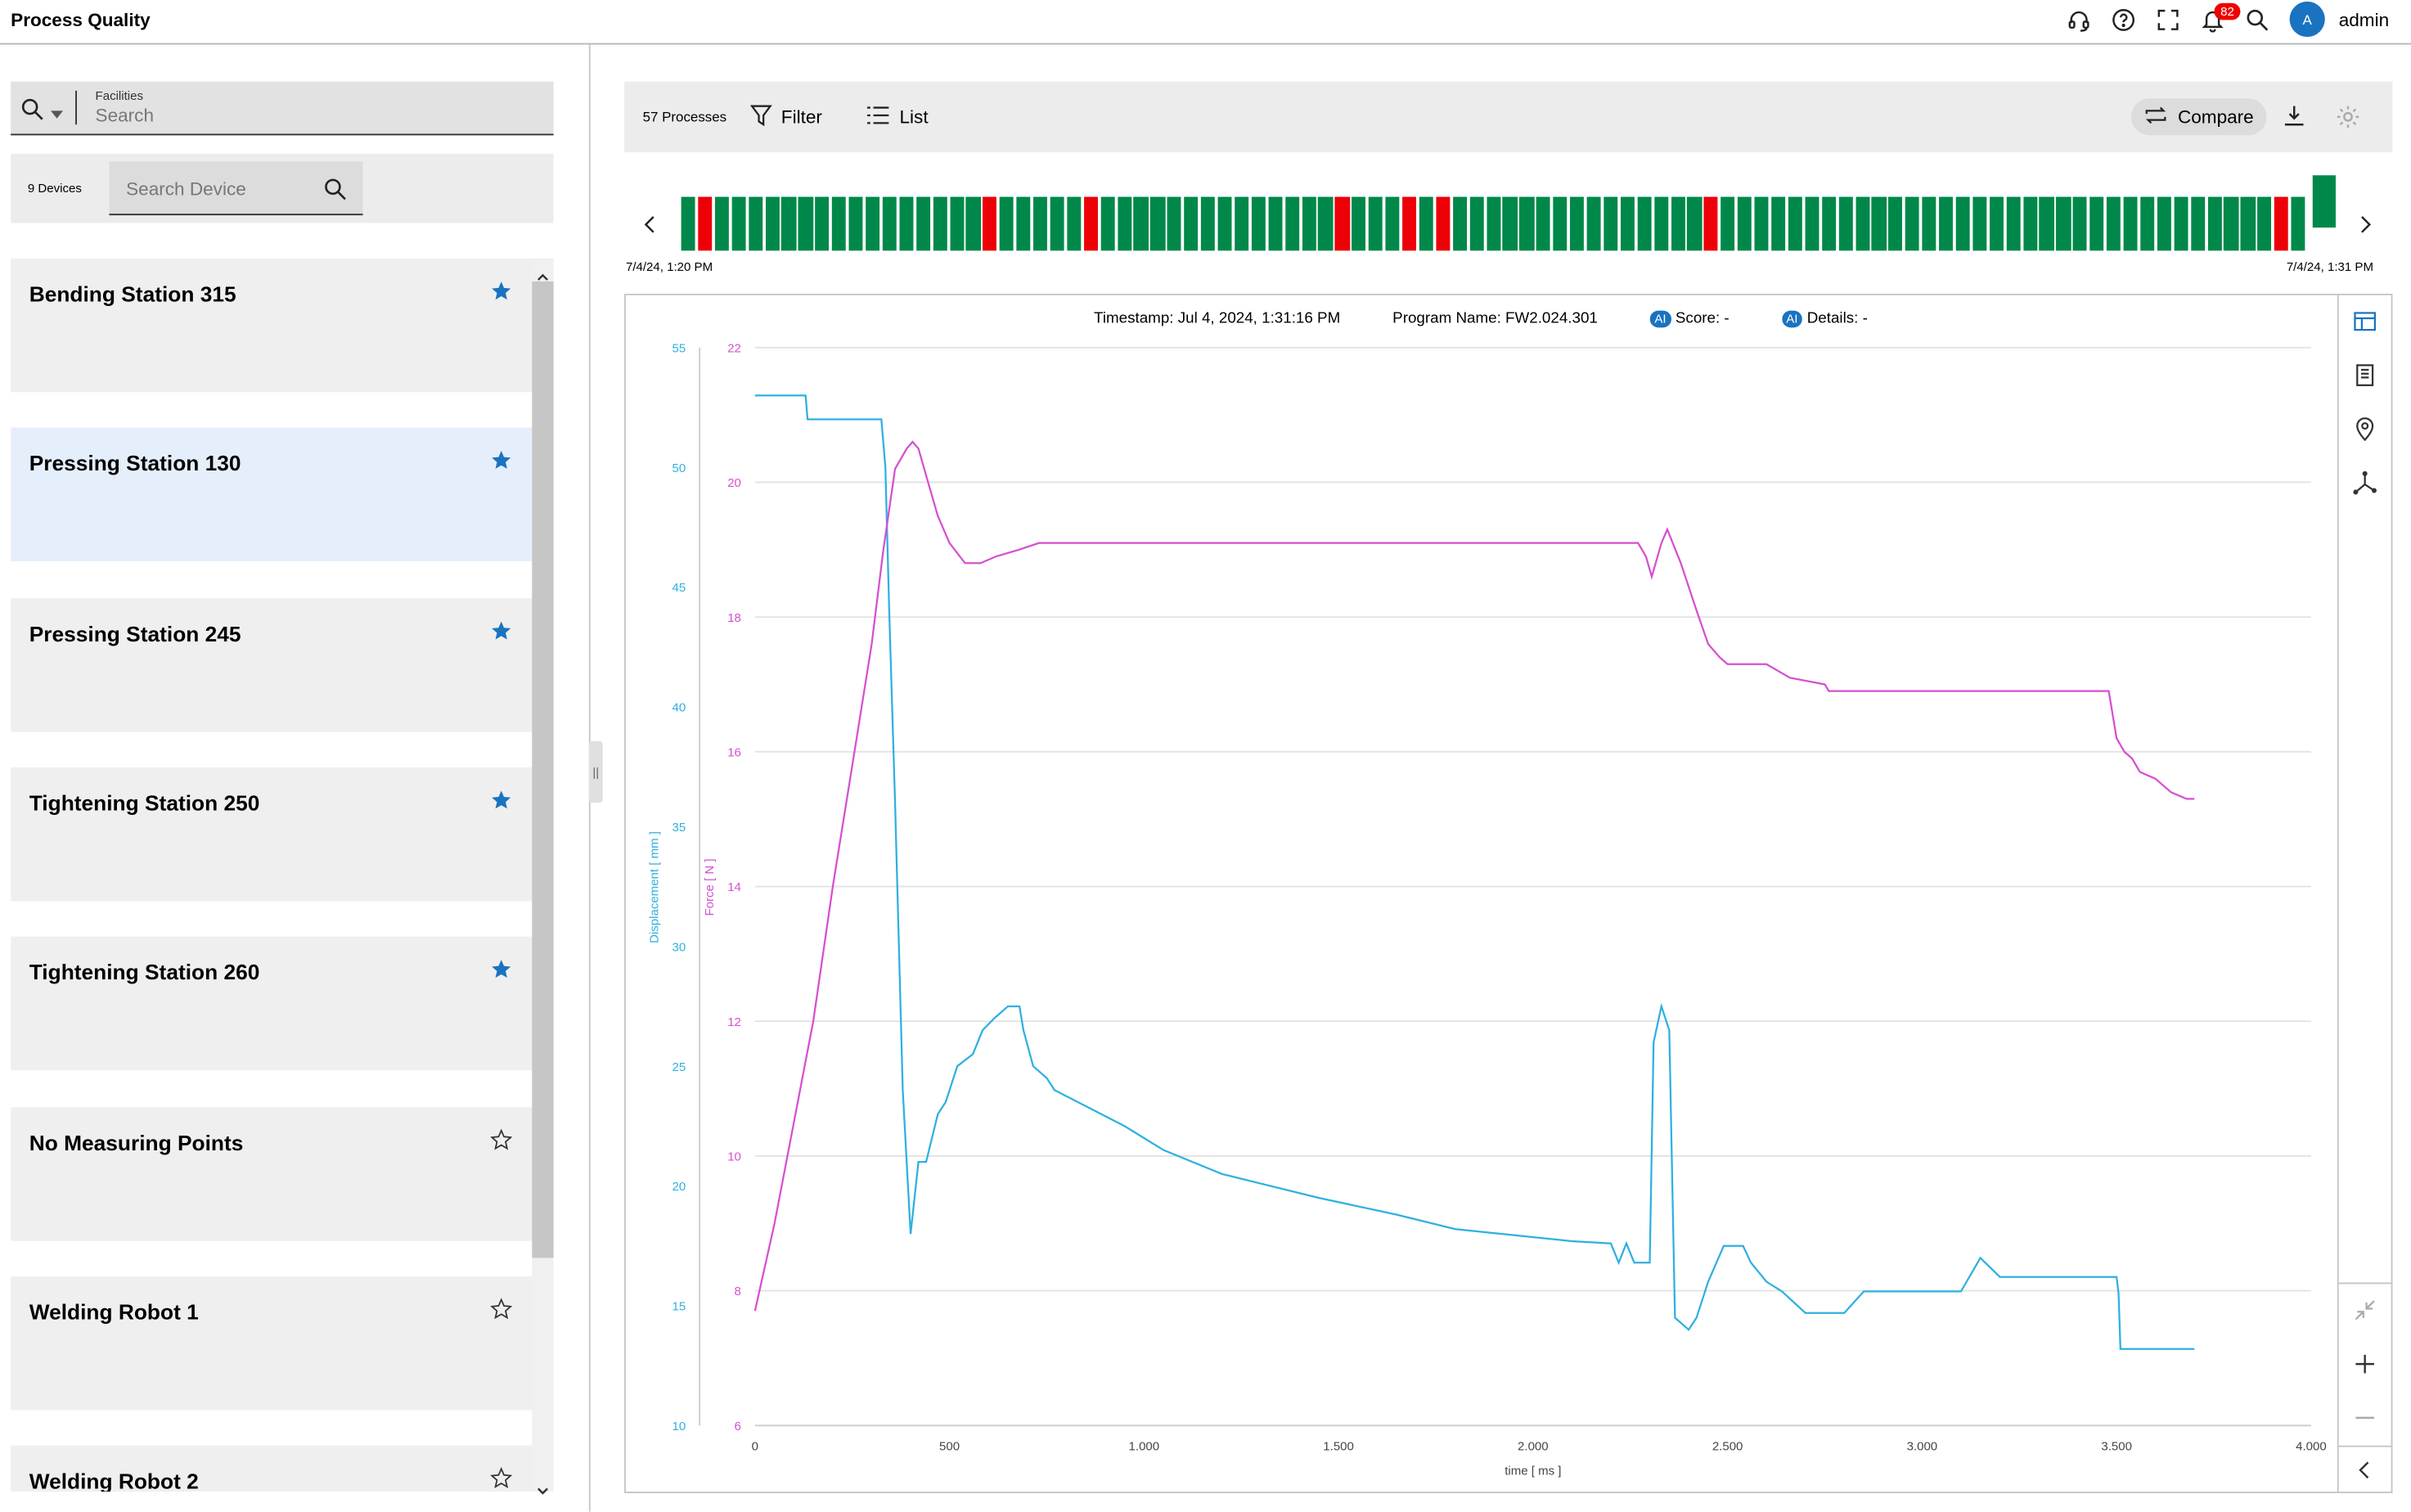 This screenshot has height=1512, width=2411. What do you see at coordinates (2365, 486) in the screenshot?
I see `axes-icon` at bounding box center [2365, 486].